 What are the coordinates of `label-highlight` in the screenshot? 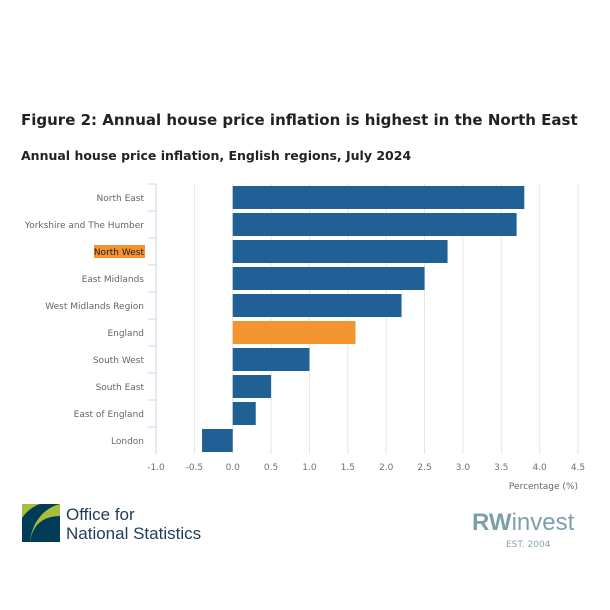 It's located at (119, 251).